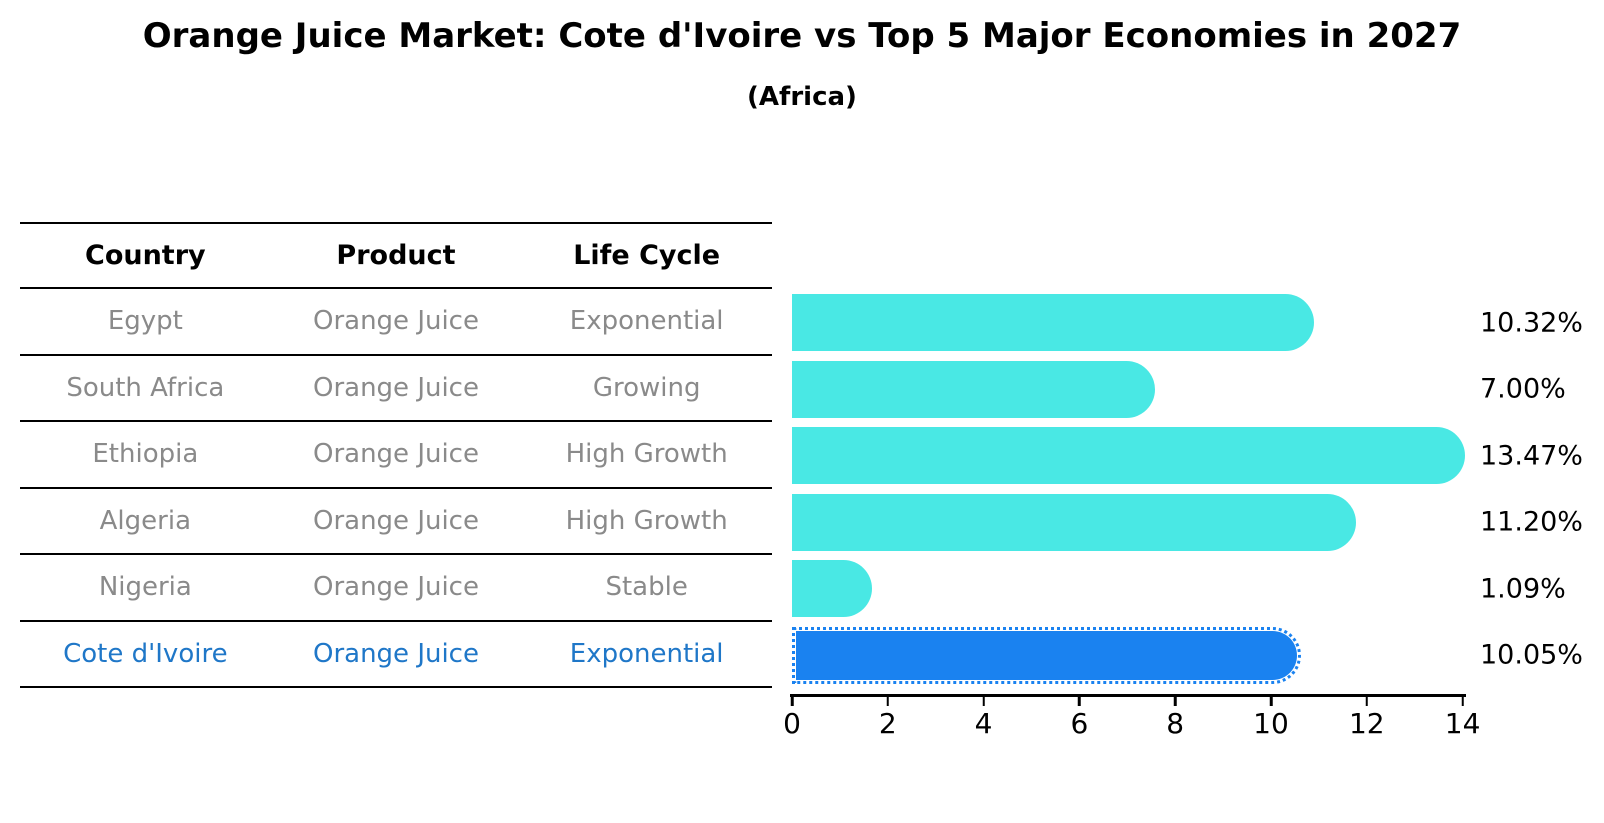 This screenshot has width=1604, height=823. Describe the element at coordinates (145, 653) in the screenshot. I see `cell-country: Cote d'Ivoire` at that location.